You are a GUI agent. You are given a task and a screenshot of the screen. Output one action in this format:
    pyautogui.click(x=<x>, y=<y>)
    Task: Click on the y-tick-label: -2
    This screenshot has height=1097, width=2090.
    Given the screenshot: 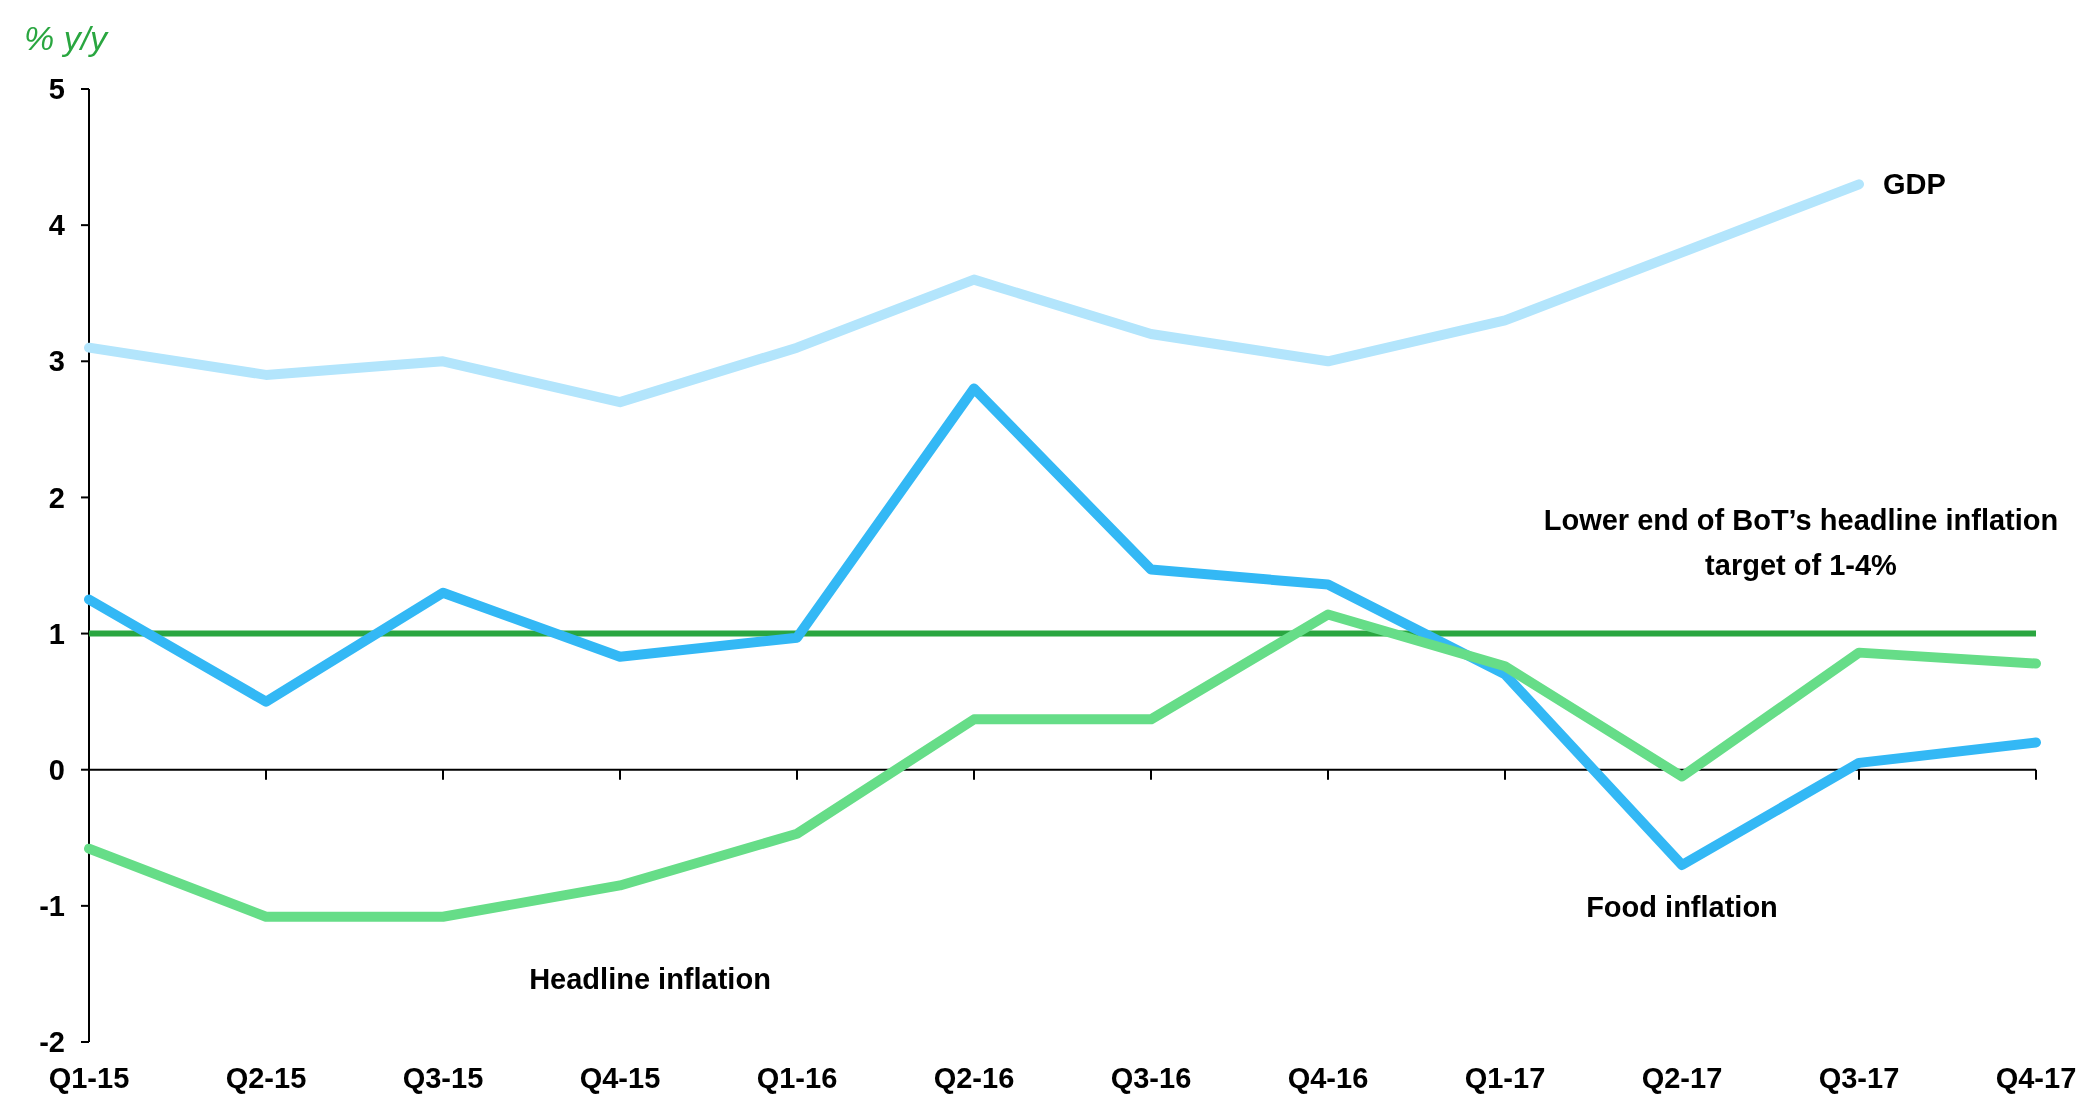 What is the action you would take?
    pyautogui.click(x=52, y=1042)
    